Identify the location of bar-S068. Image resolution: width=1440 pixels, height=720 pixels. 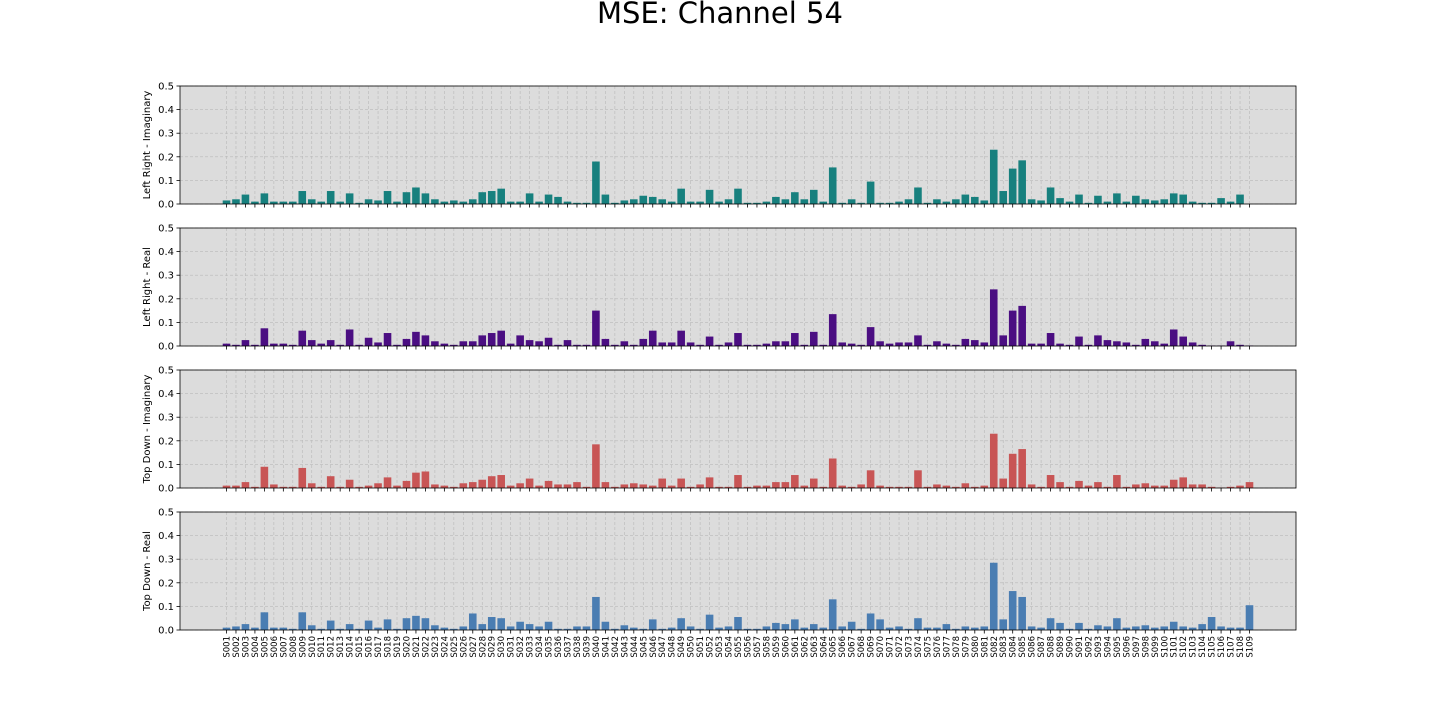
(861, 486).